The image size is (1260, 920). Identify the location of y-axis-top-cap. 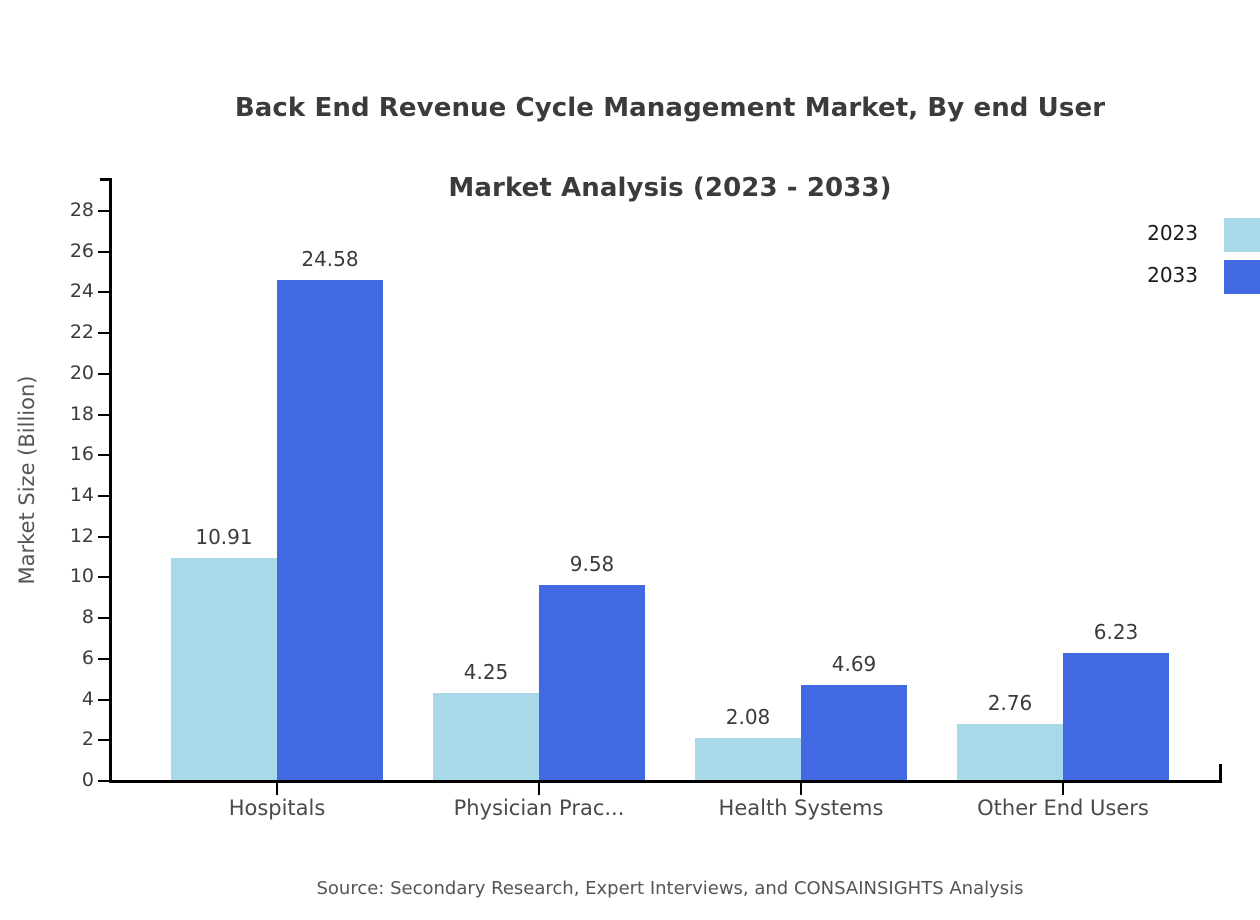
(106, 179).